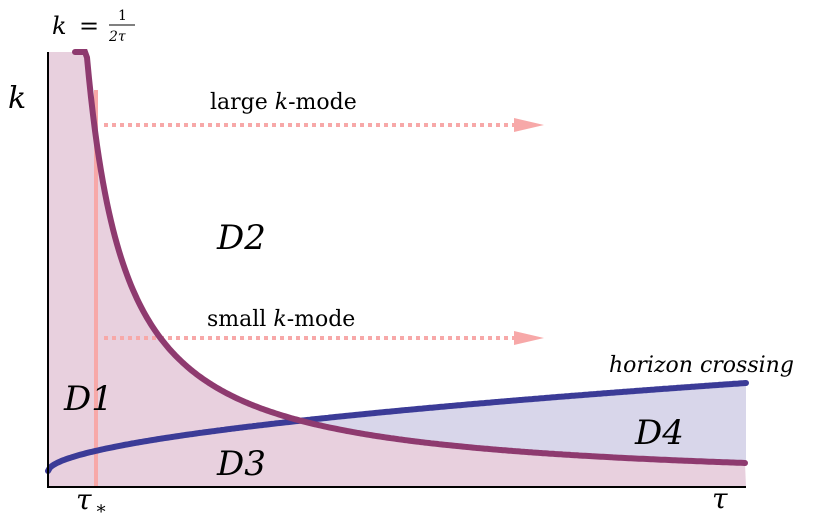  I want to click on region-d4-label: D4, so click(659, 433).